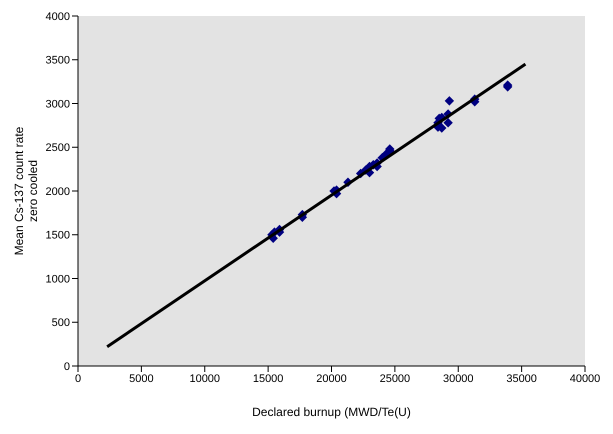  What do you see at coordinates (458, 378) in the screenshot?
I see `x-tick-label: 30000` at bounding box center [458, 378].